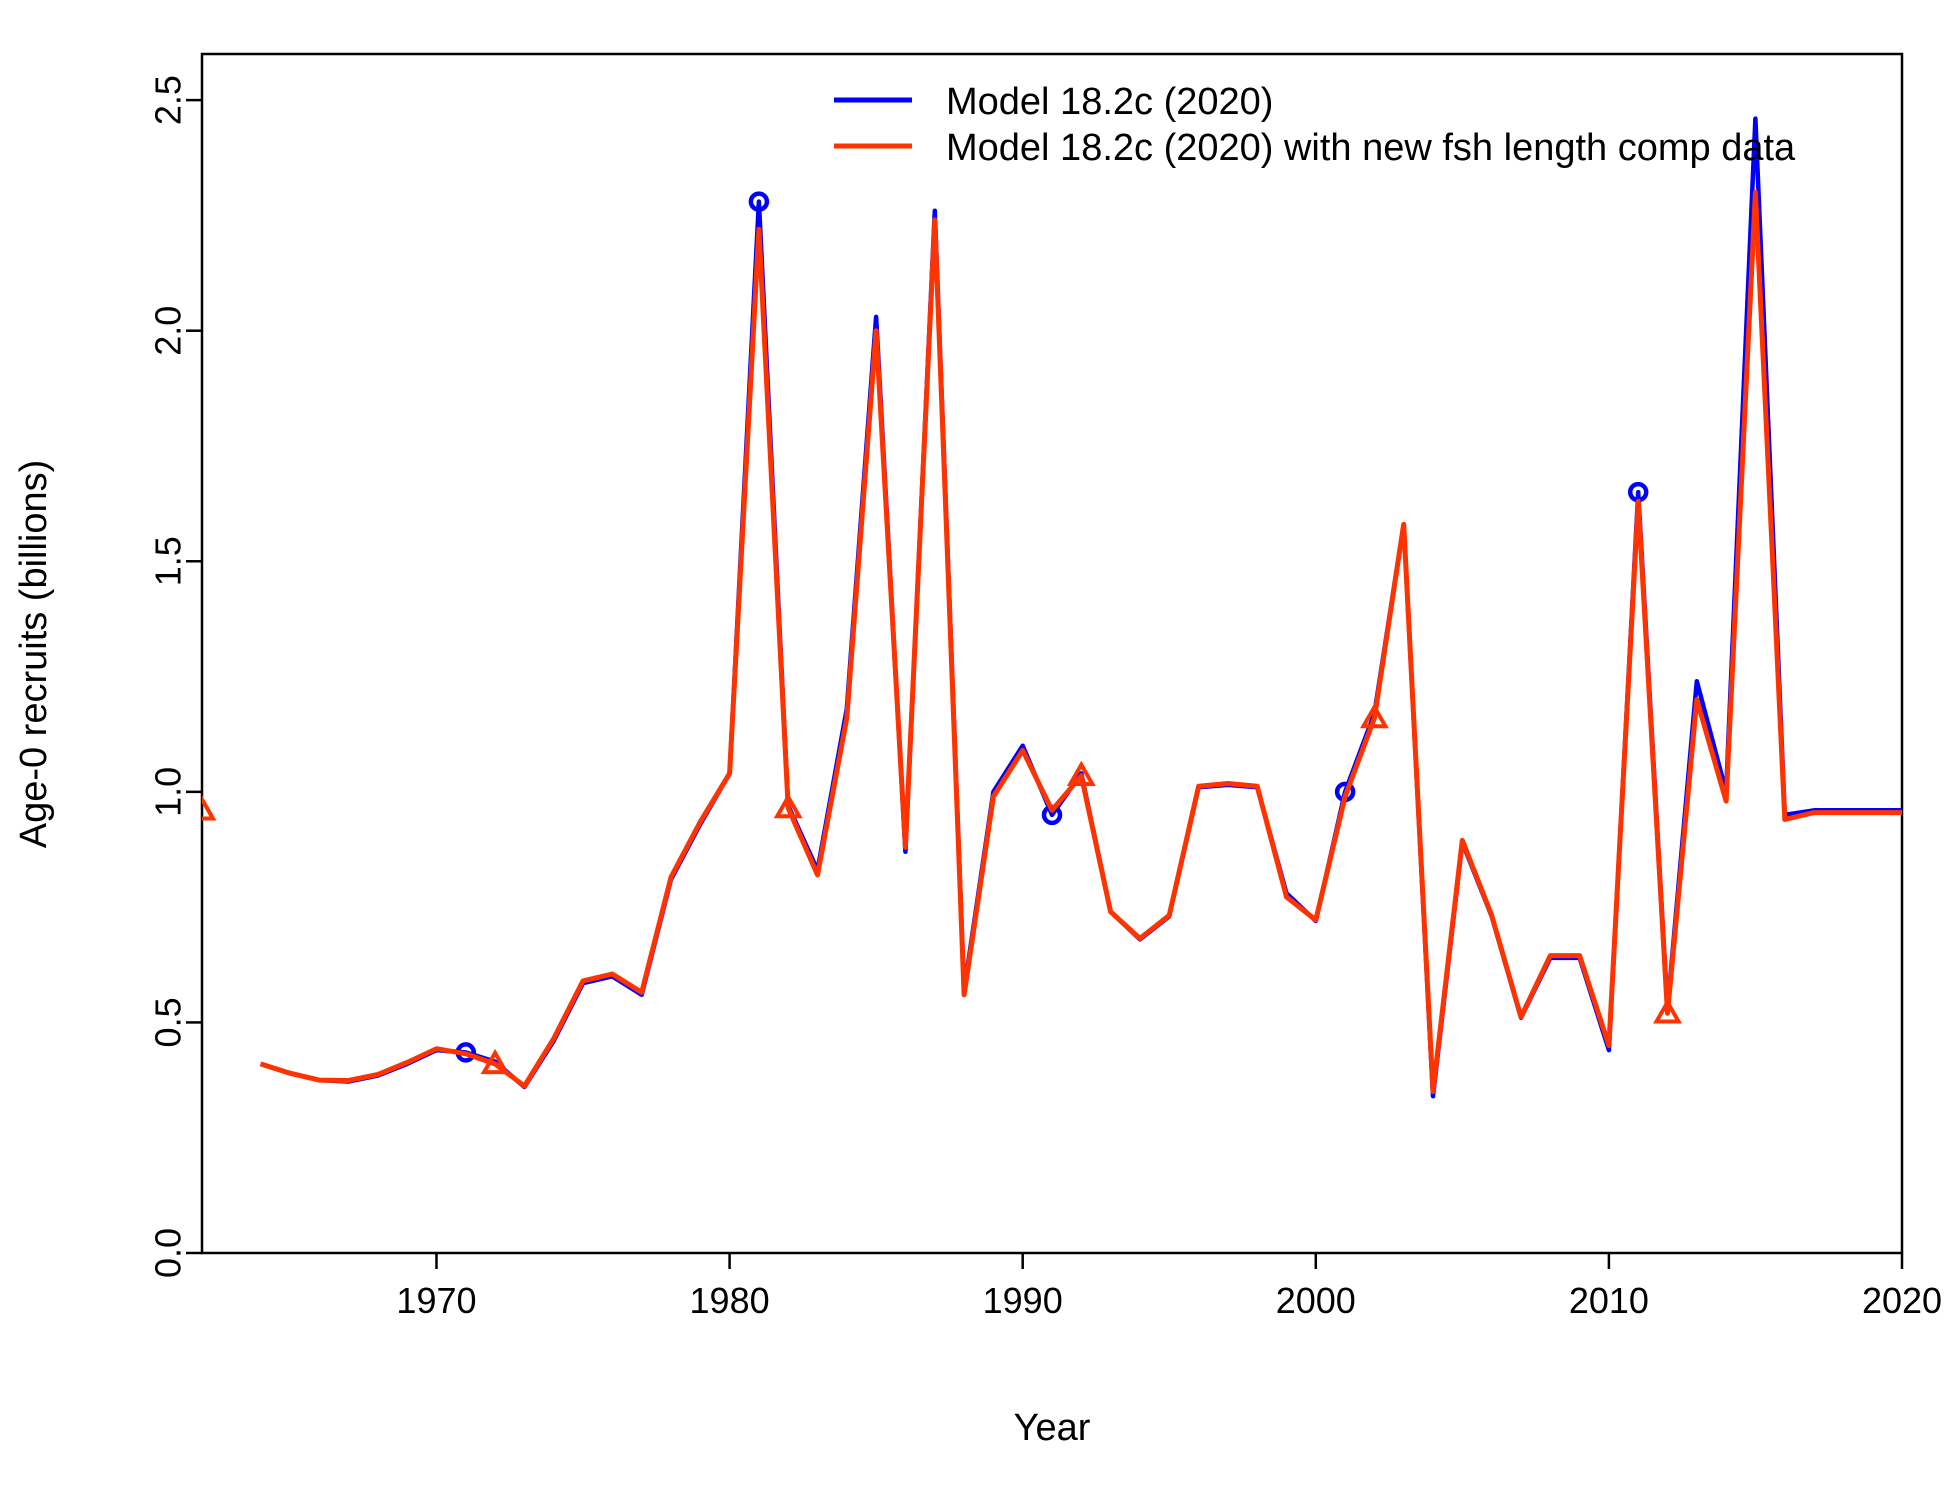 This screenshot has height=1500, width=1950. Describe the element at coordinates (1023, 1300) in the screenshot. I see `x-tick-label: 1990` at that location.